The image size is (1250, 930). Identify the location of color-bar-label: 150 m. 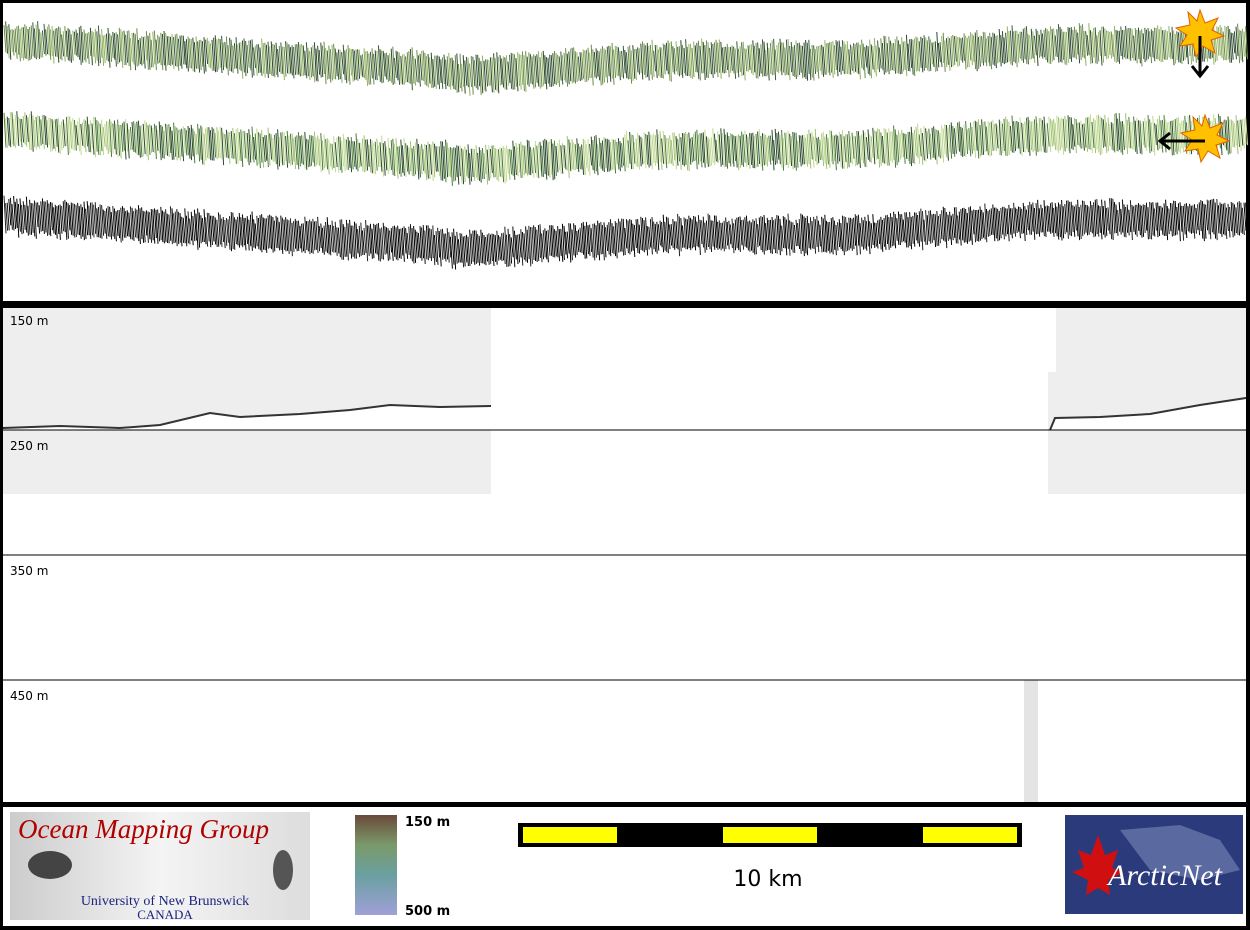
(427, 822).